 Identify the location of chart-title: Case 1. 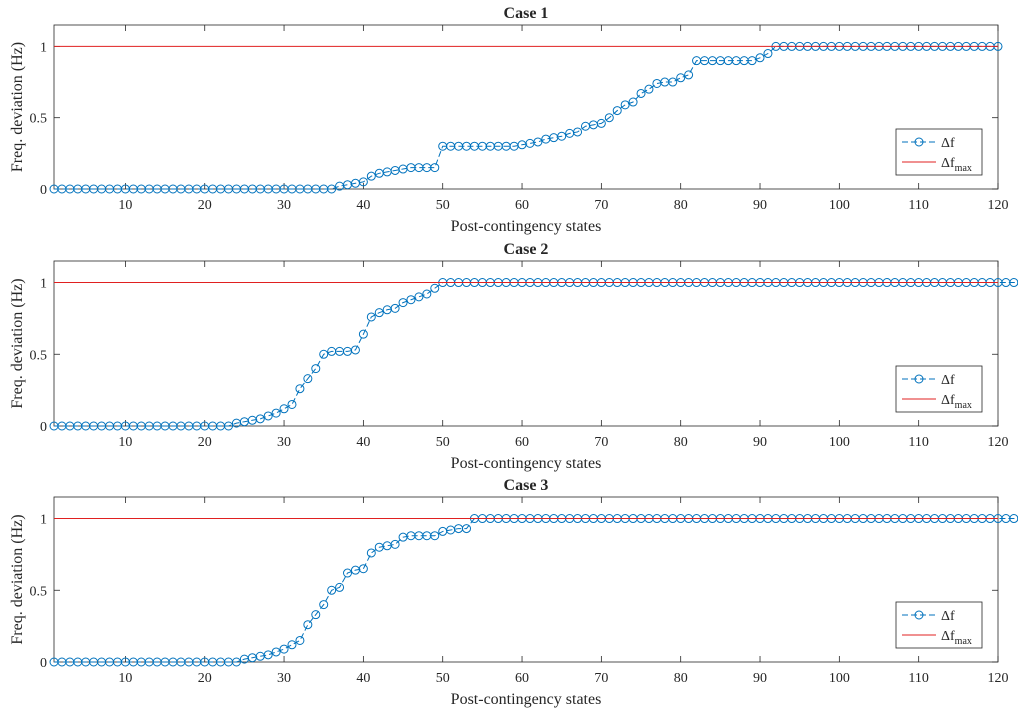
(526, 13).